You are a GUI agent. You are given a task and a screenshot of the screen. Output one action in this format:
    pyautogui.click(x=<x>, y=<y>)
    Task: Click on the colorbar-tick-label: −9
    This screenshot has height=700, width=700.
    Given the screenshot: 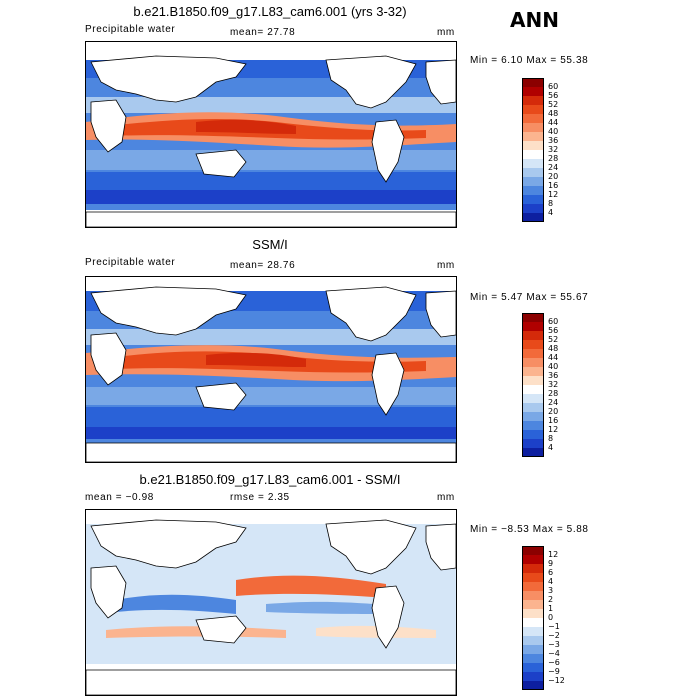 What is the action you would take?
    pyautogui.click(x=554, y=671)
    